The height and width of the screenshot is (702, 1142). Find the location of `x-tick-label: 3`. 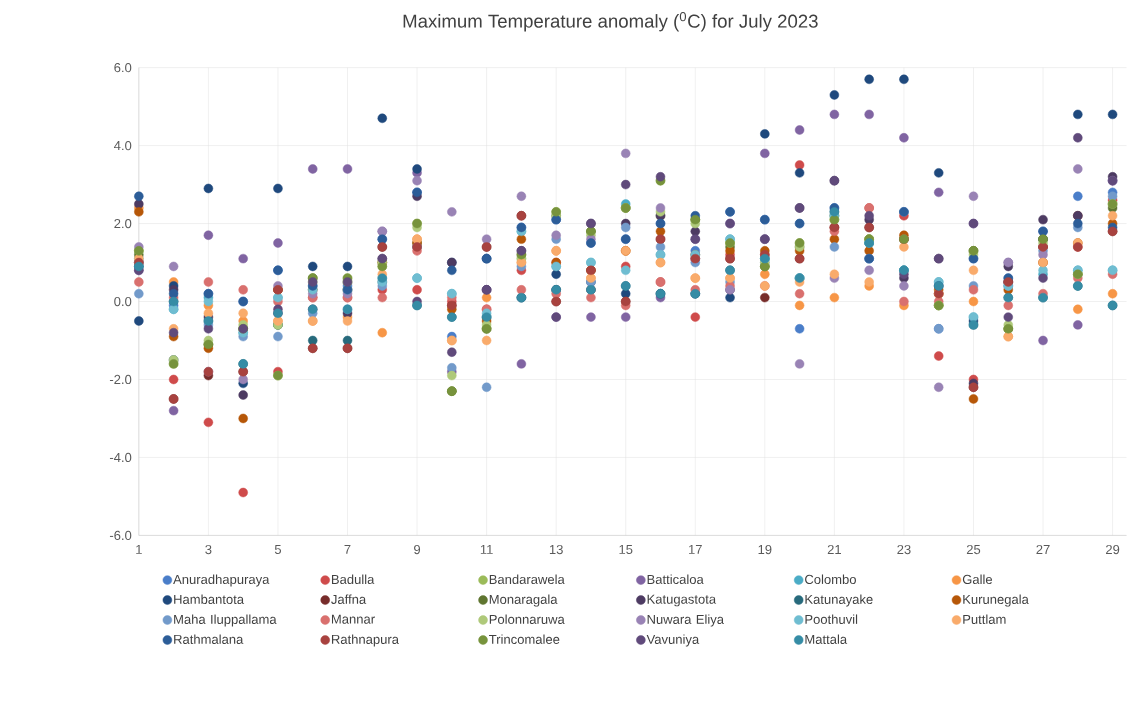

x-tick-label: 3 is located at coordinates (208, 550).